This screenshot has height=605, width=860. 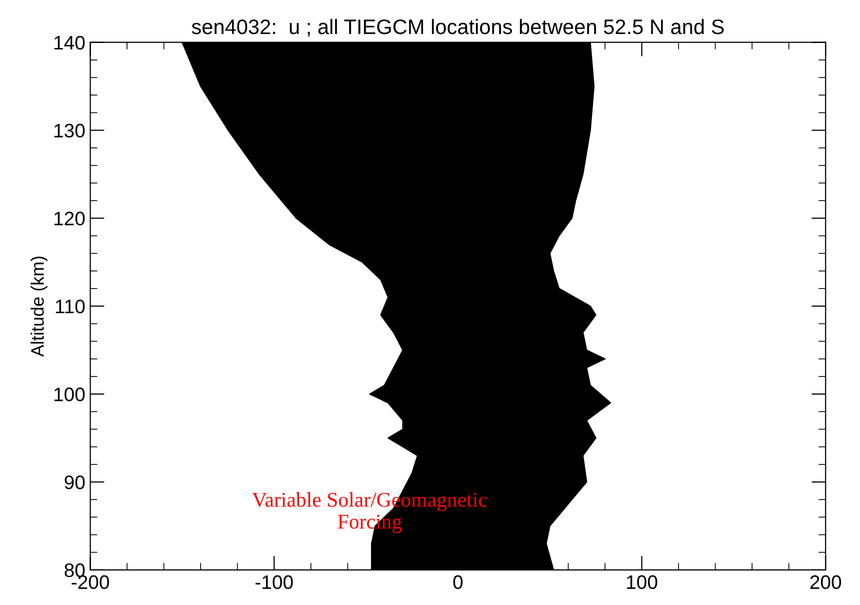 I want to click on y-tick-label: 90, so click(x=74, y=482).